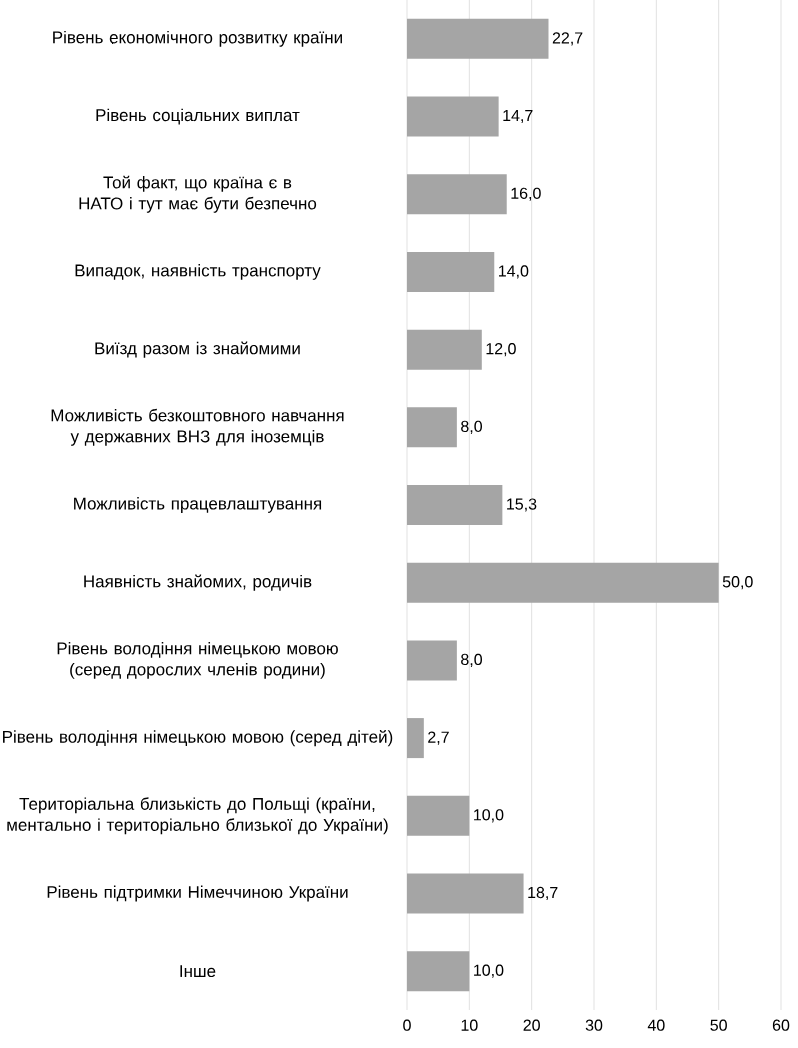 The width and height of the screenshot is (798, 1048). What do you see at coordinates (501, 350) in the screenshot?
I see `data-label: 12,0` at bounding box center [501, 350].